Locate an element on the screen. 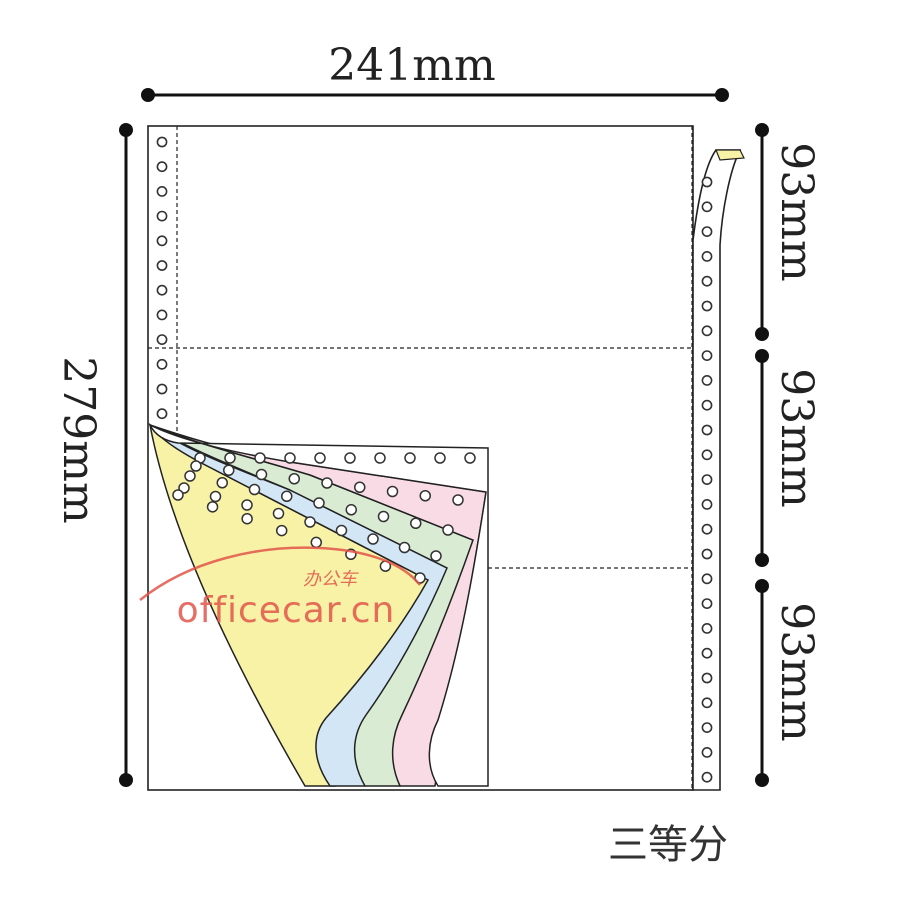 This screenshot has width=900, height=900. section-2-label: 93mm is located at coordinates (796, 437).